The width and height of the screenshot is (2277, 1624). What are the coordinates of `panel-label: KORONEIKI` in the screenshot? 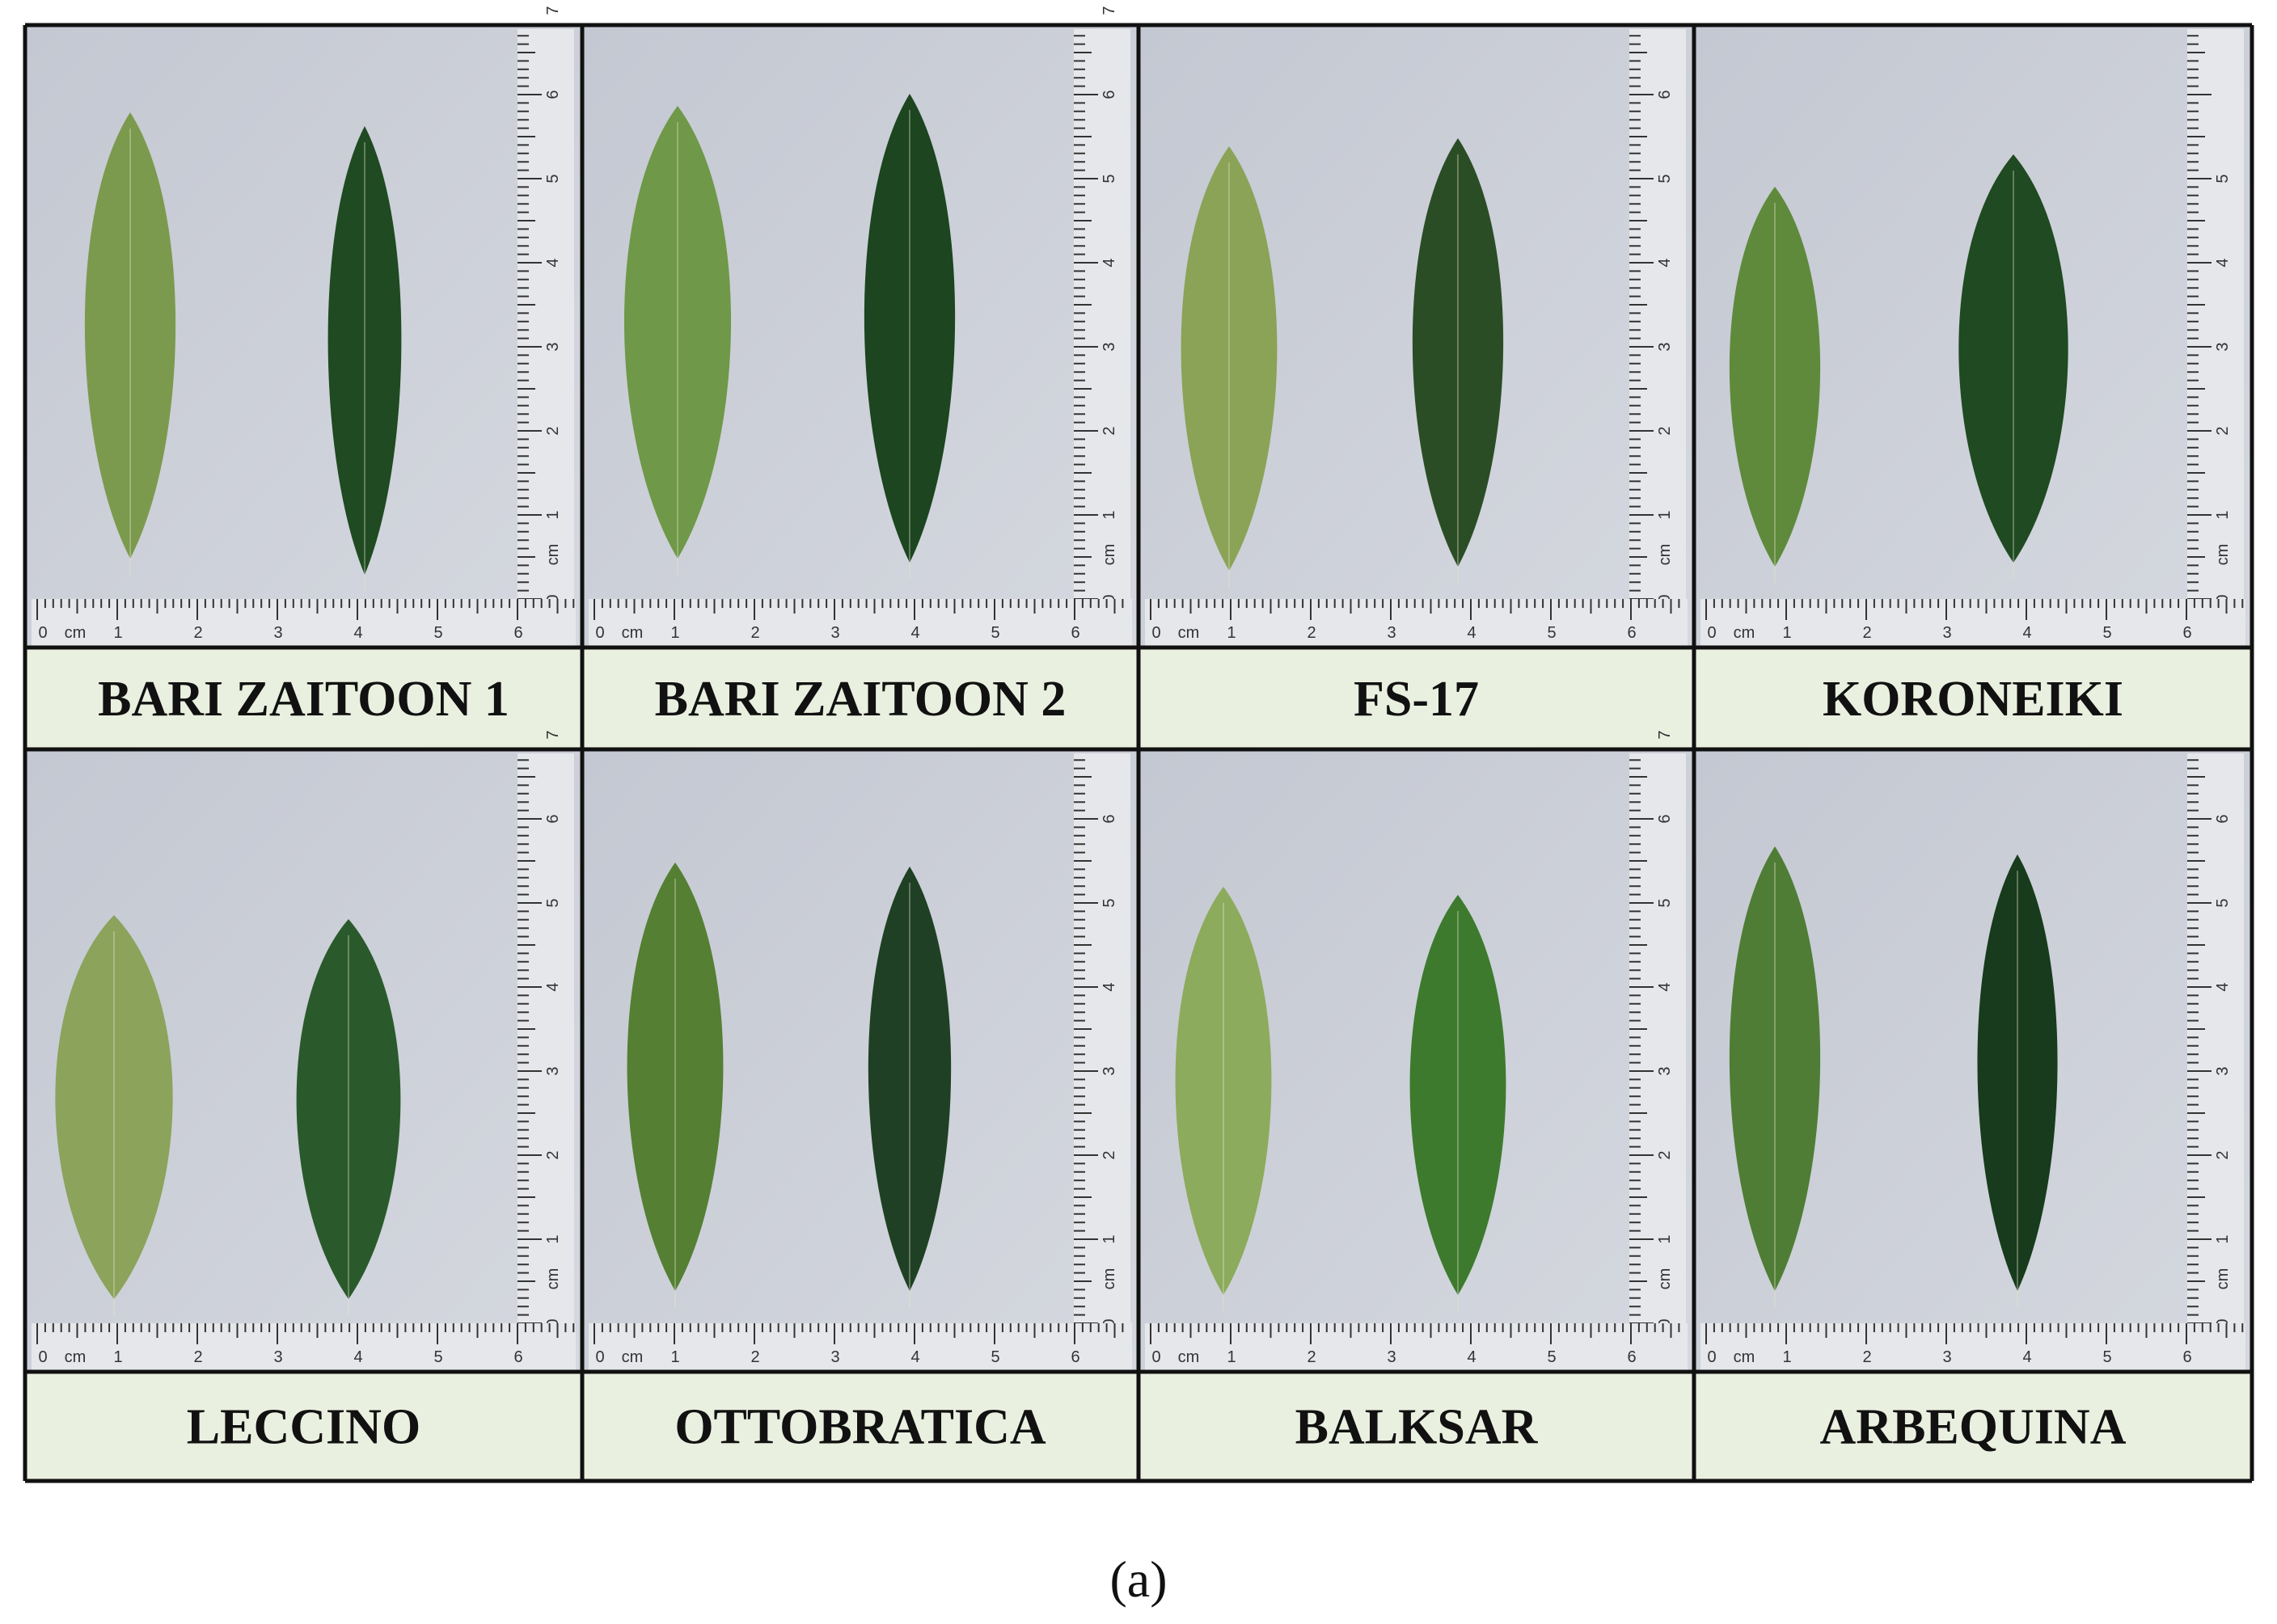 It's located at (1973, 699).